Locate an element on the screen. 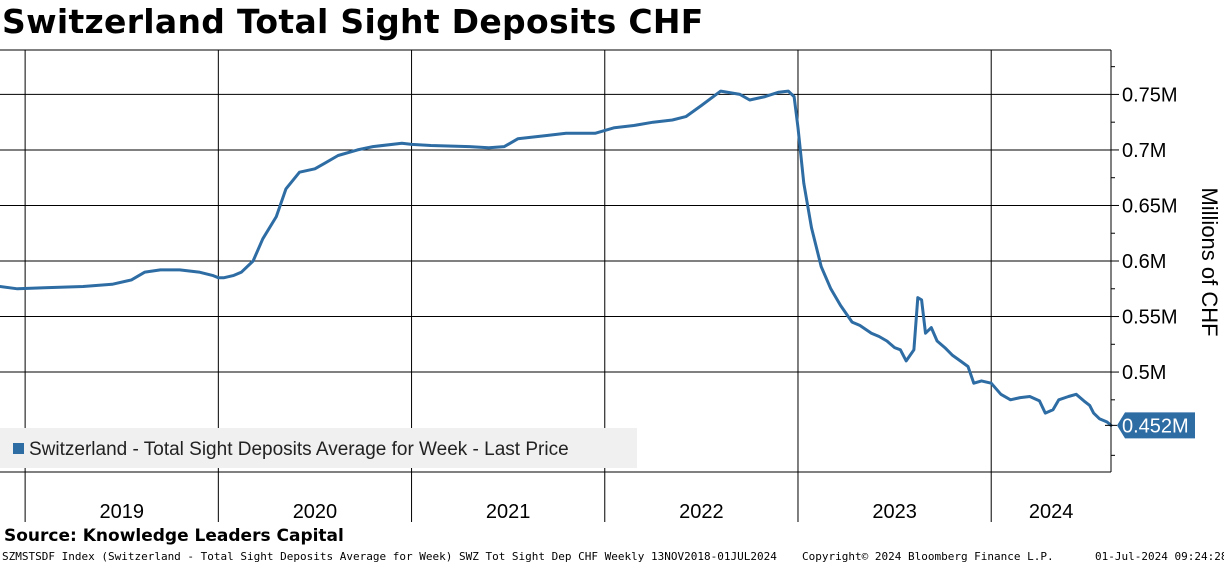 The width and height of the screenshot is (1224, 566). chart-title: Switzerland Total Sight Deposits CHF is located at coordinates (353, 21).